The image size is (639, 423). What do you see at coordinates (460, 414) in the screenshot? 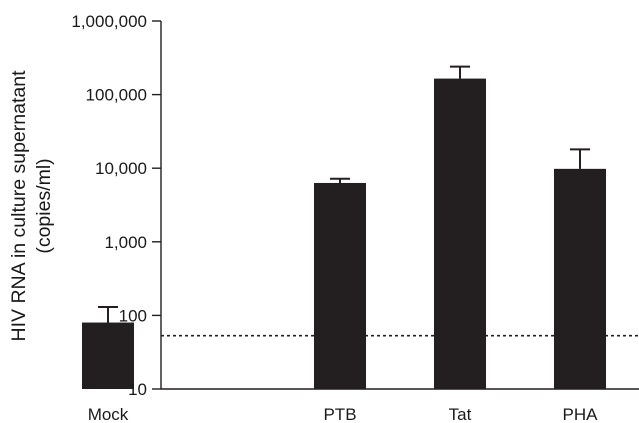
I see `x-tick-label-tat: Tat` at bounding box center [460, 414].